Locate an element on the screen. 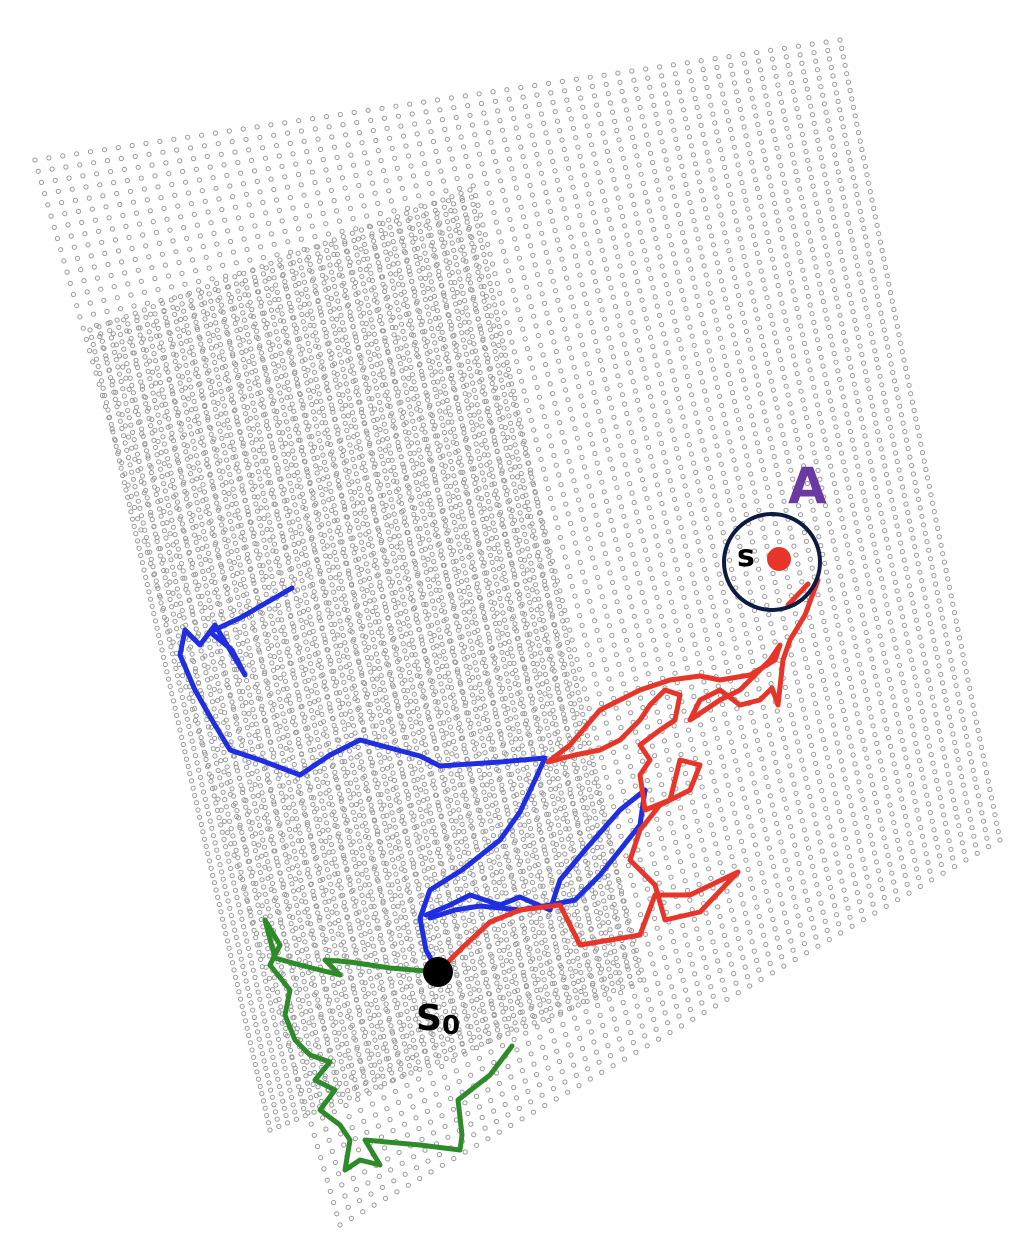 This screenshot has height=1236, width=1018. target-point-icon is located at coordinates (779, 559).